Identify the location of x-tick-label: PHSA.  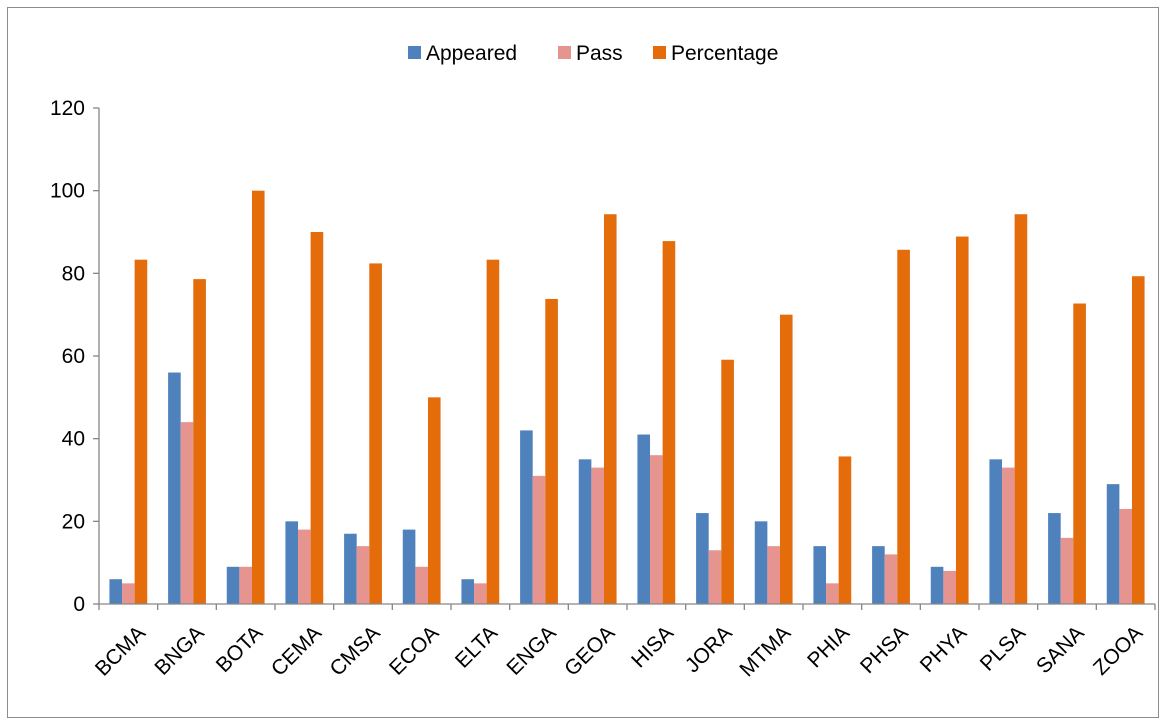
(884, 649).